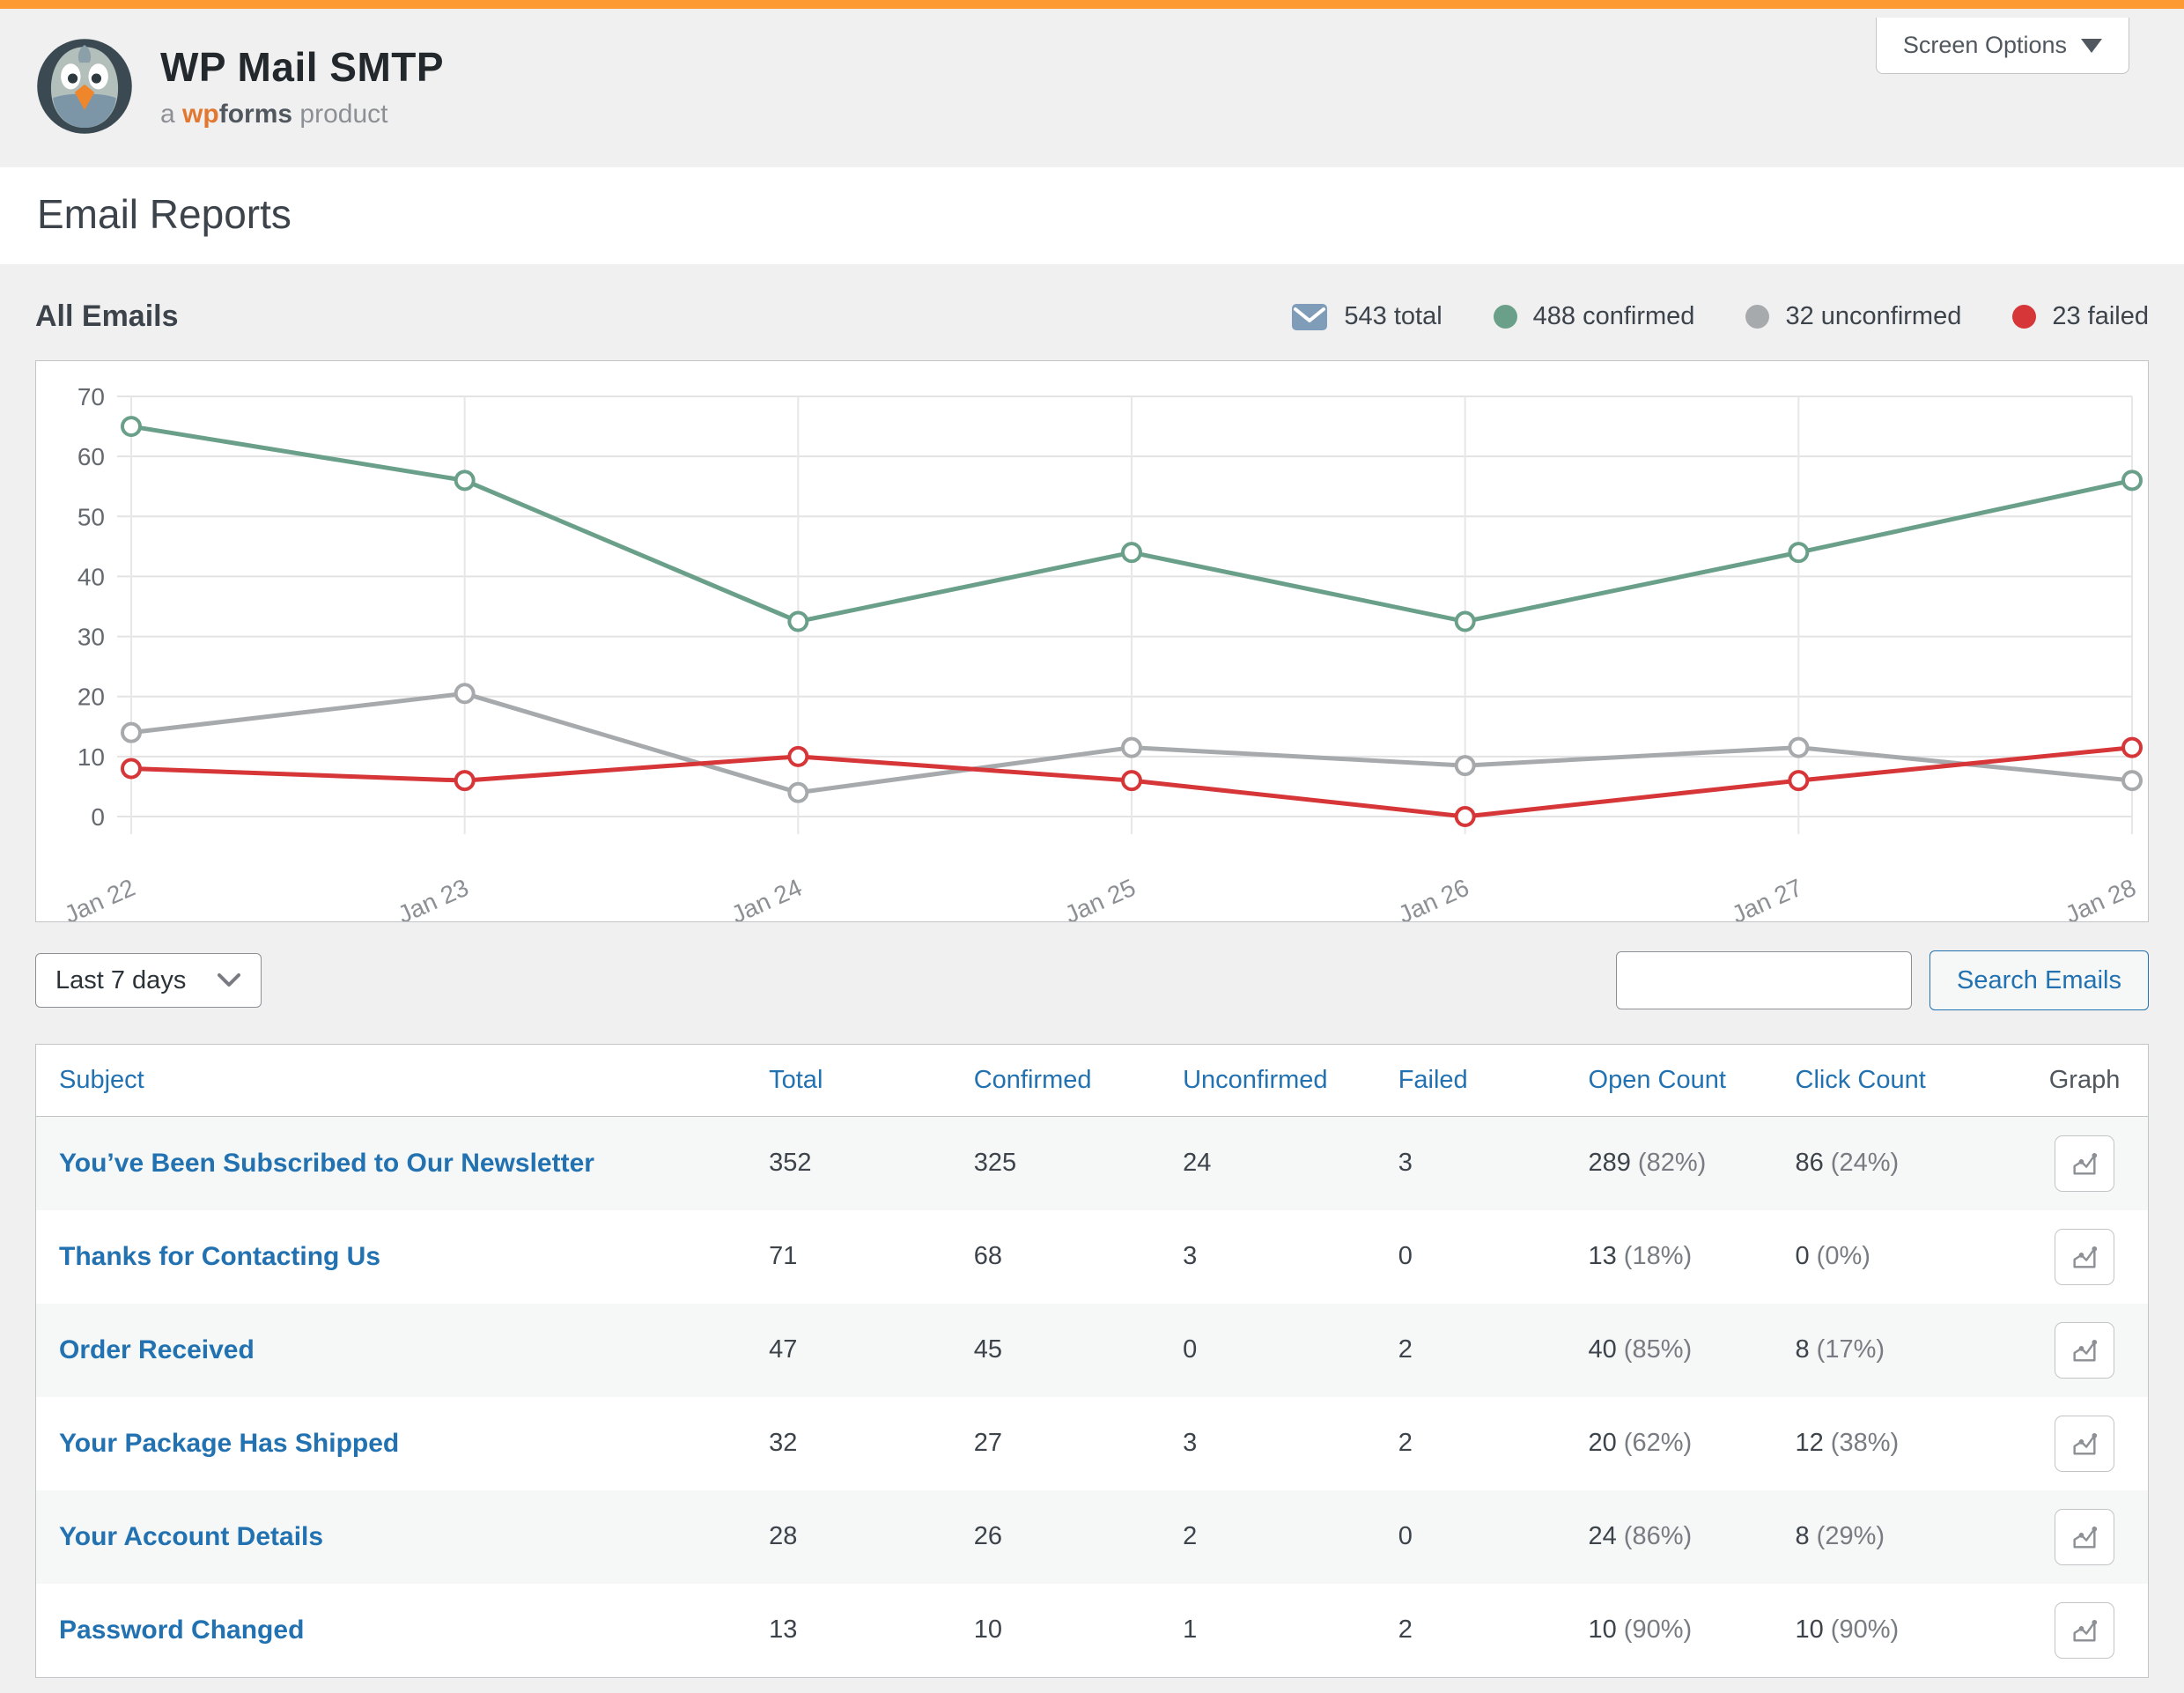 This screenshot has width=2184, height=1693. Describe the element at coordinates (2091, 45) in the screenshot. I see `chevron-down-icon` at that location.